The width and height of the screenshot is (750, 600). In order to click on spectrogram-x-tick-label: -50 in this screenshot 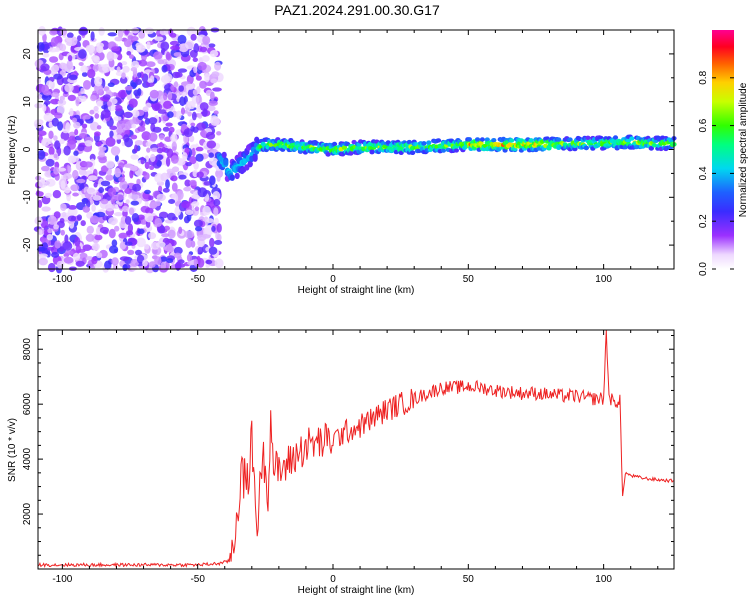, I will do `click(197, 279)`.